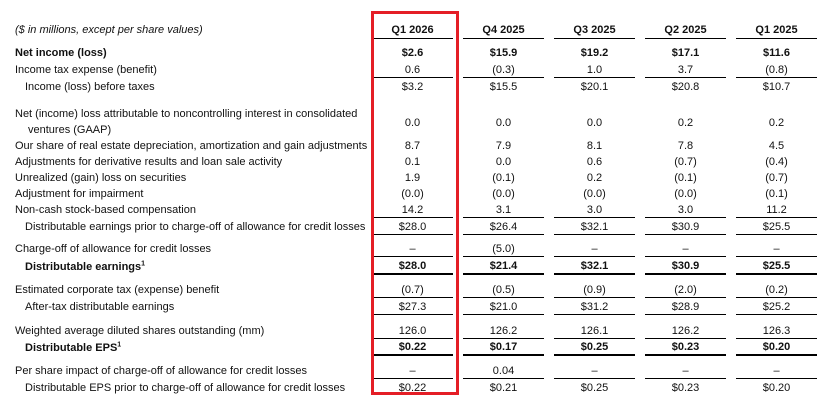  Describe the element at coordinates (594, 330) in the screenshot. I see `table-cell: 126.1` at that location.